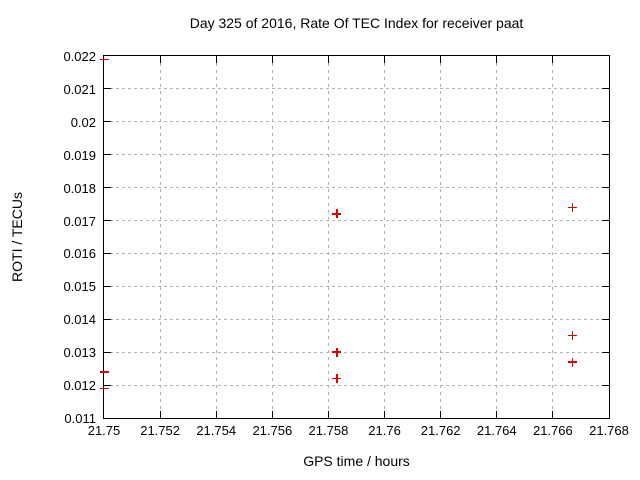 The height and width of the screenshot is (480, 640). What do you see at coordinates (79, 155) in the screenshot?
I see `y-tick-label: 0.019` at bounding box center [79, 155].